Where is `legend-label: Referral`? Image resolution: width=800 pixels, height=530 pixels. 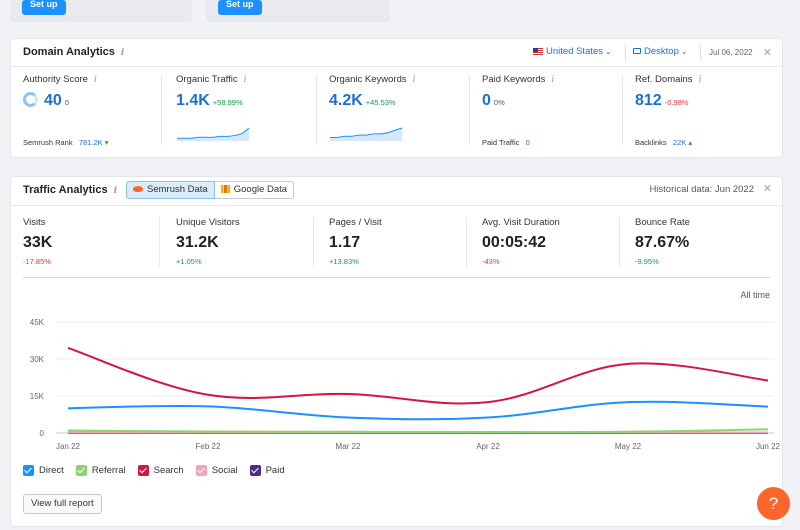
legend-label: Referral is located at coordinates (108, 470).